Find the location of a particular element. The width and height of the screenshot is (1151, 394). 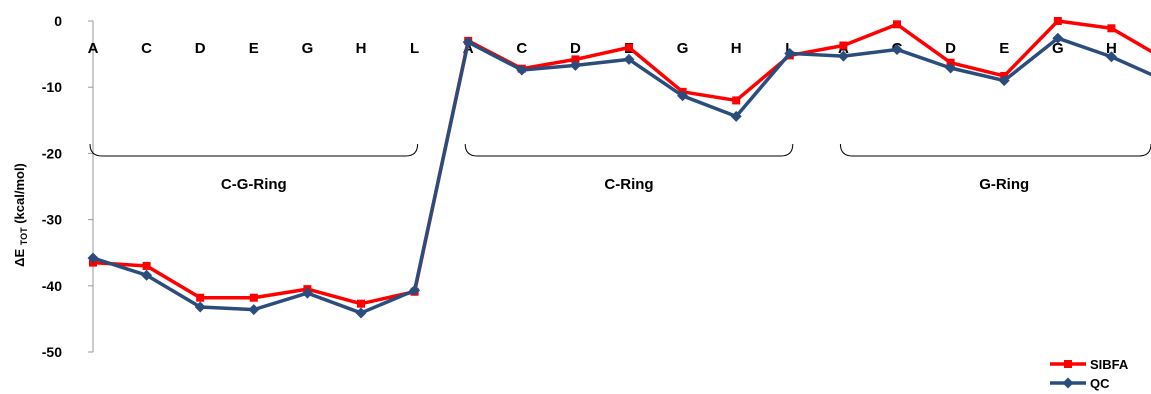

legend: SIBFA QC is located at coordinates (1089, 374).